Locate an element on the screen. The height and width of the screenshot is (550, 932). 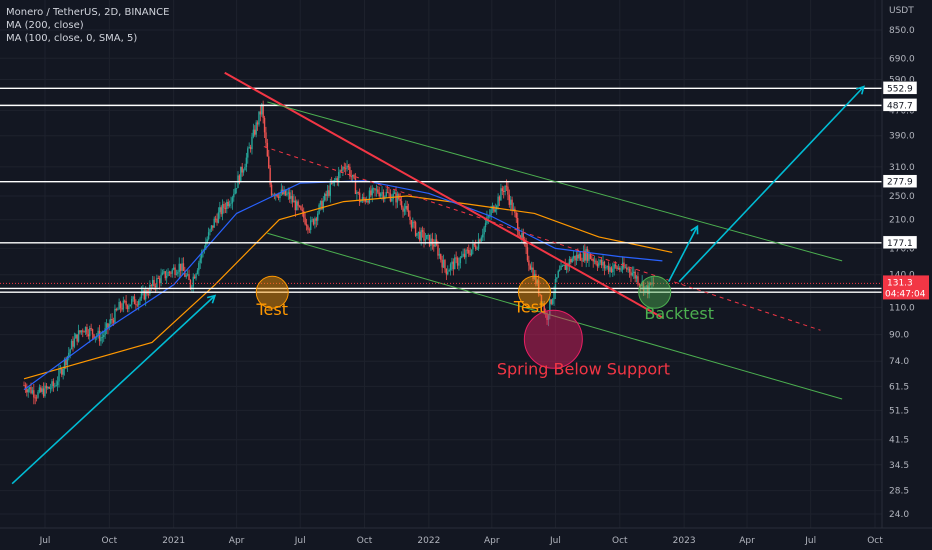
time-tick-label: Oct is located at coordinates (620, 541).